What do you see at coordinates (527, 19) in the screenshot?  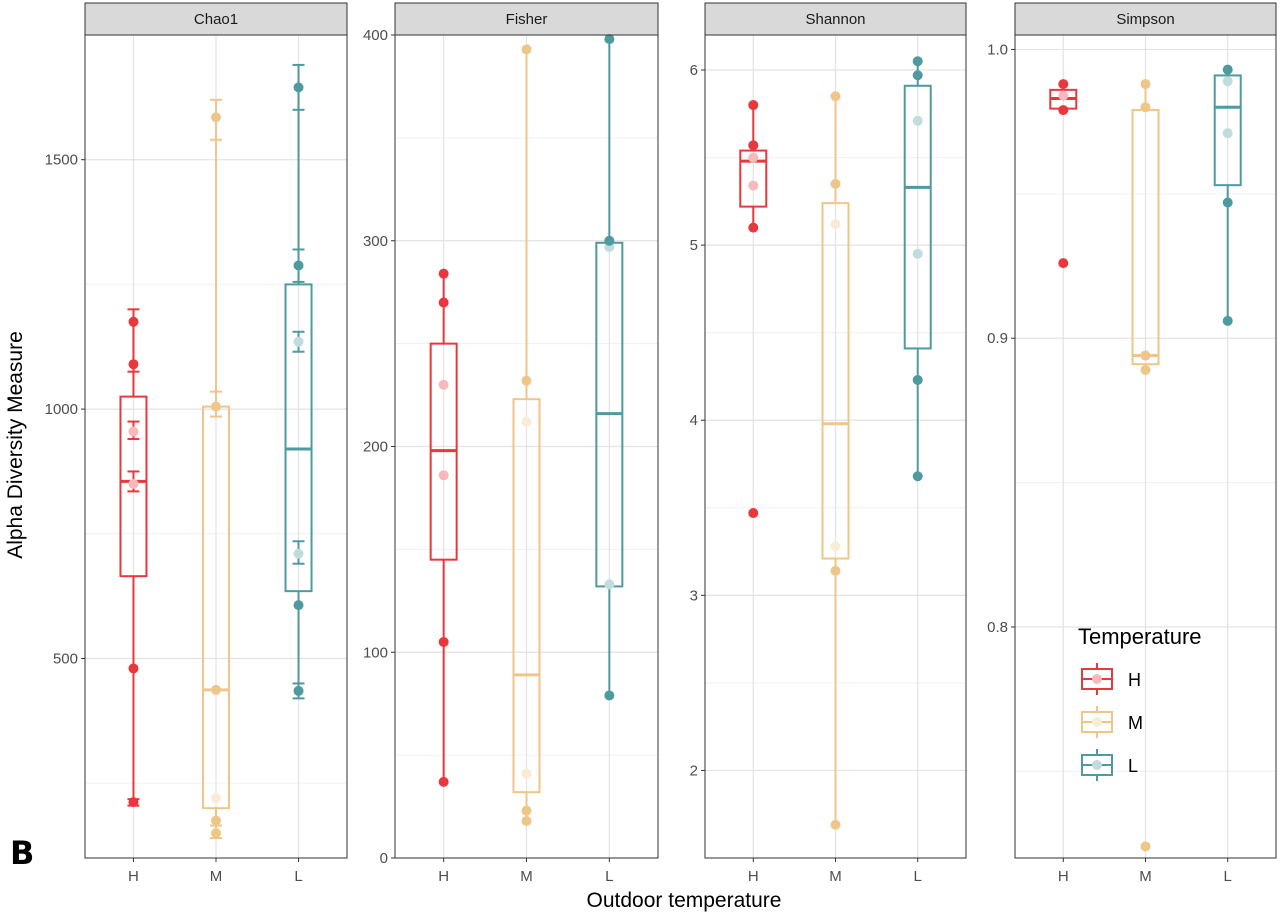 I see `facet-strip-label: Fisher` at bounding box center [527, 19].